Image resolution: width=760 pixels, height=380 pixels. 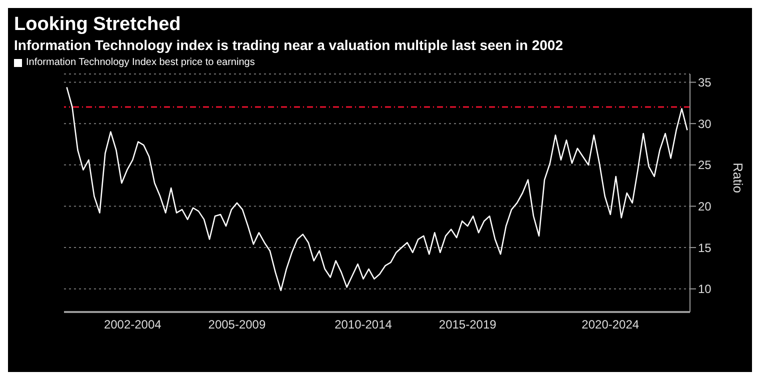 What do you see at coordinates (705, 247) in the screenshot?
I see `y-tick-label: 15` at bounding box center [705, 247].